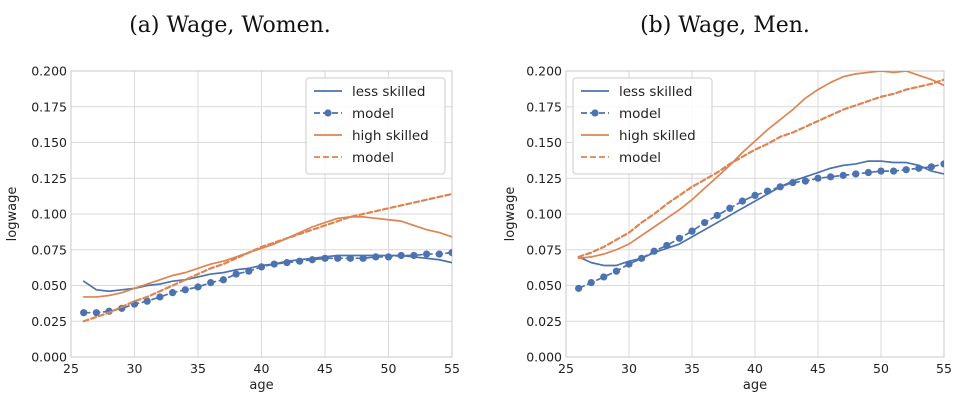 This screenshot has width=953, height=397. What do you see at coordinates (389, 368) in the screenshot?
I see `x-tick-label: 50` at bounding box center [389, 368].